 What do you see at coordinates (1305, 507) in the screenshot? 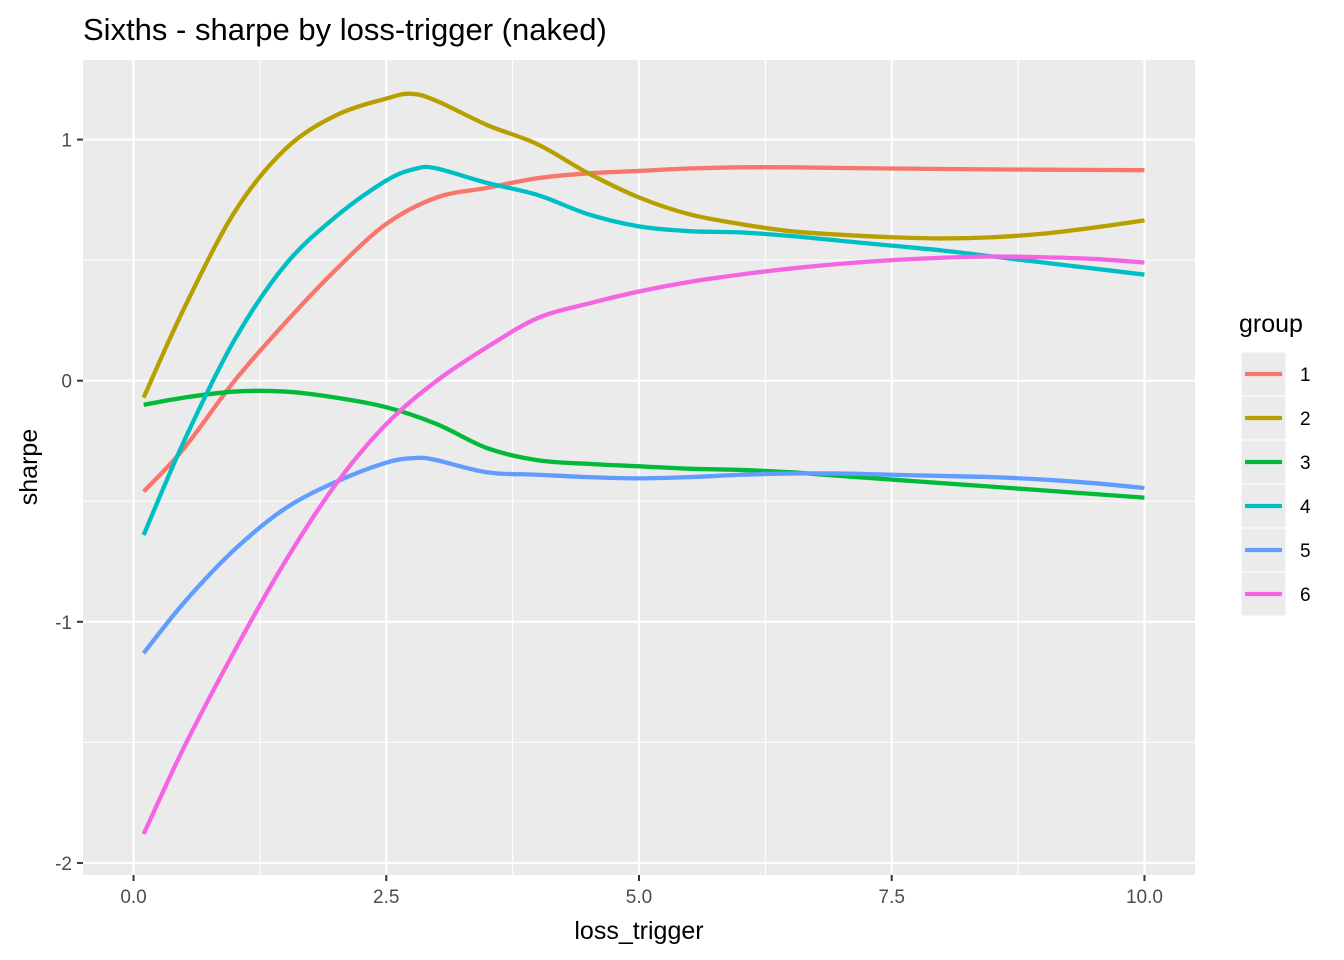
I see `legend-label: 4` at bounding box center [1305, 507].